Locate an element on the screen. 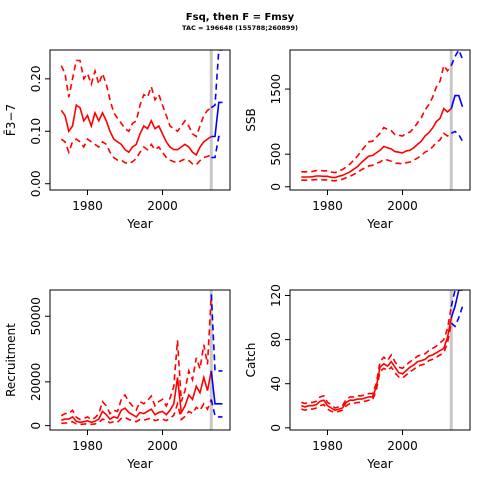  recruitment-y-tick-label: 0 is located at coordinates (36, 426).